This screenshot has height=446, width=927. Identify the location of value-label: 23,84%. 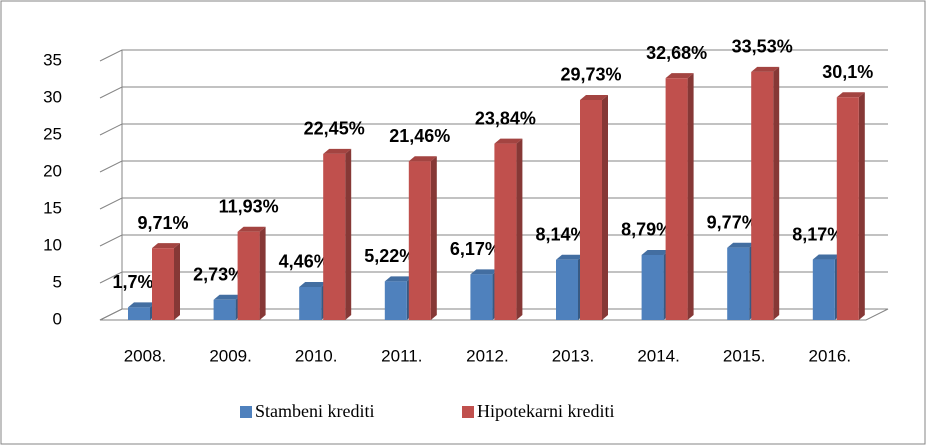
(505, 118).